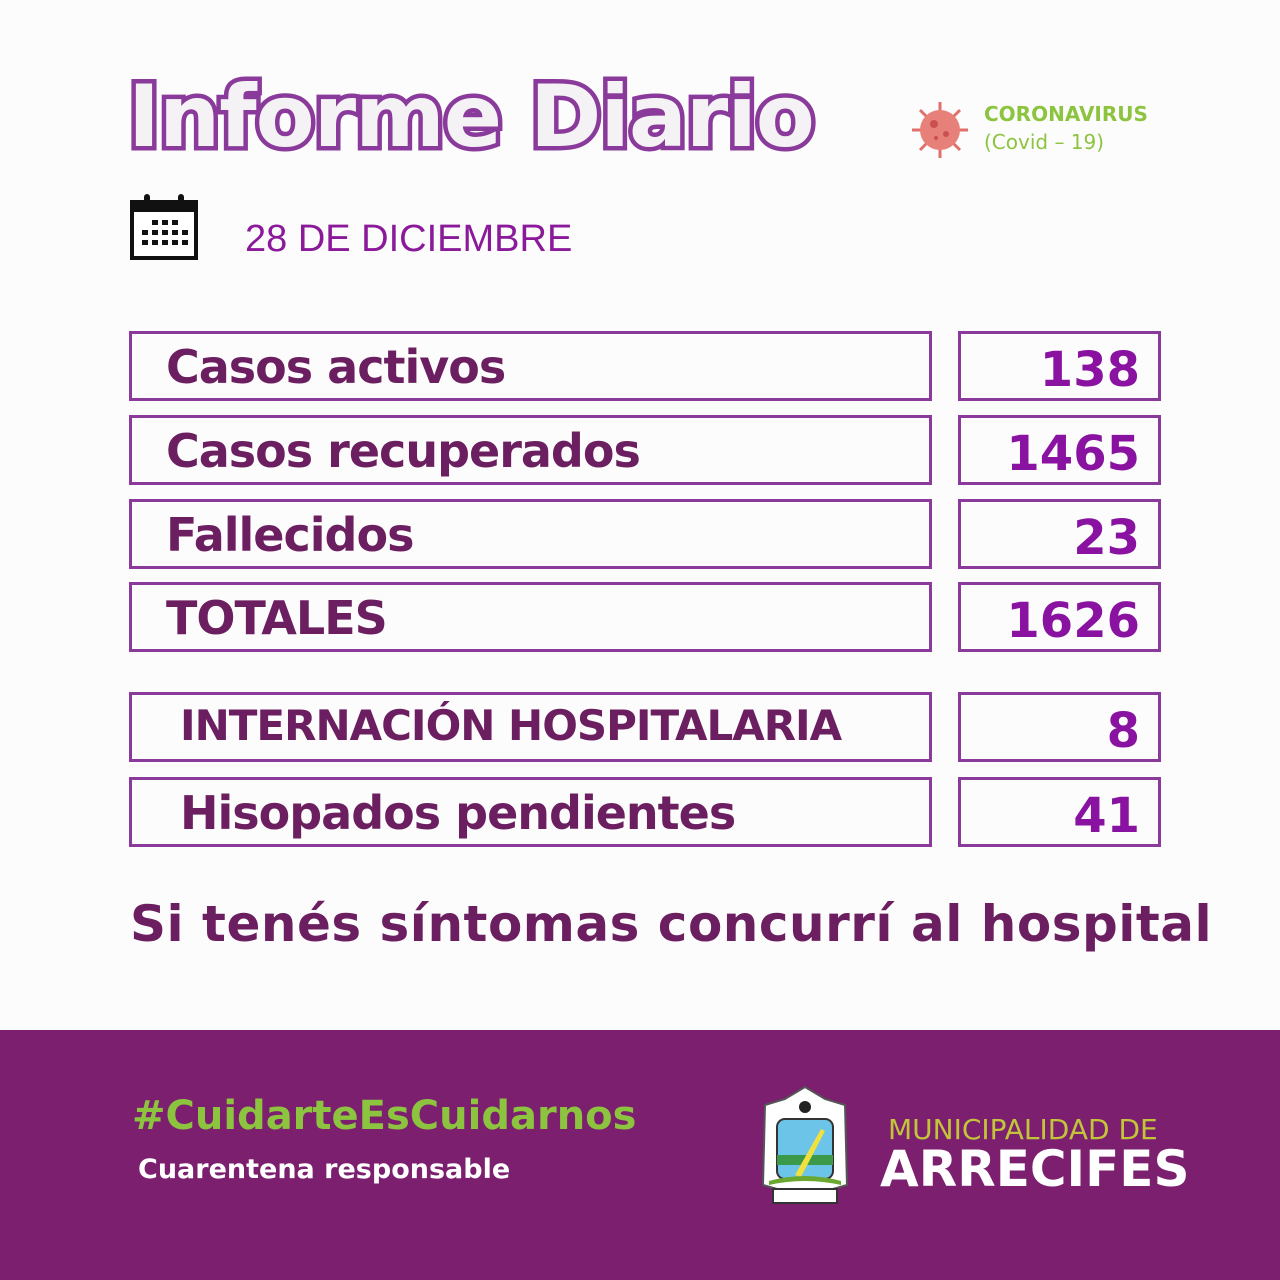 Image resolution: width=1280 pixels, height=1280 pixels. What do you see at coordinates (472, 117) in the screenshot?
I see `page-title: Informe Diario` at bounding box center [472, 117].